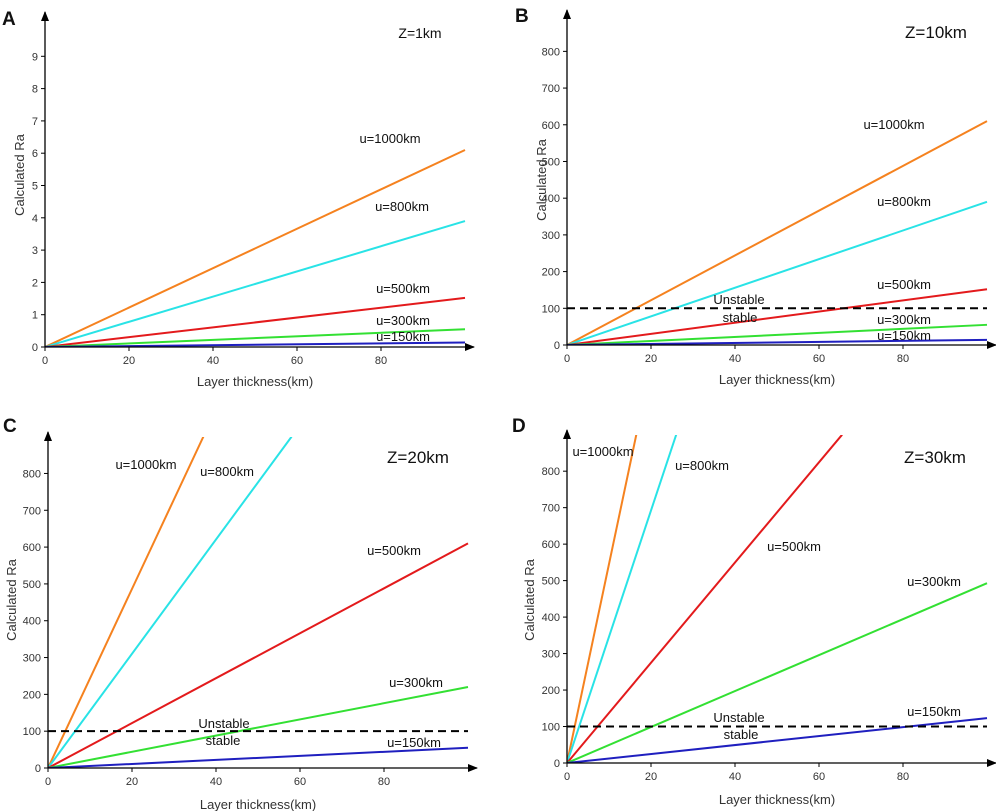 This screenshot has width=996, height=811. Describe the element at coordinates (522, 16) in the screenshot. I see `panel-letter: B` at that location.